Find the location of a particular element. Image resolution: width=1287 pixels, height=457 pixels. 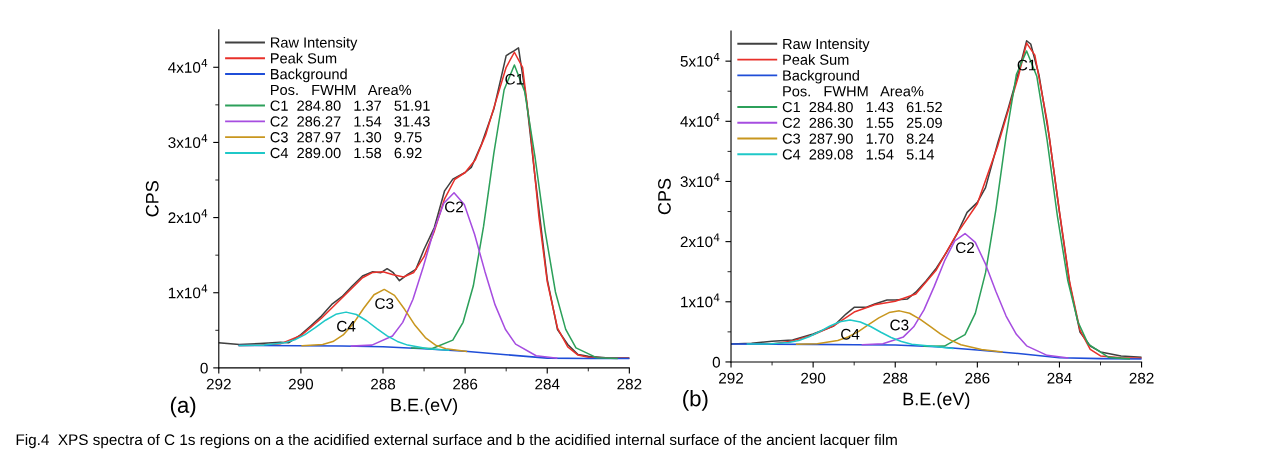

legend-label: C2 286.27 1.54 31.43 is located at coordinates (350, 121).